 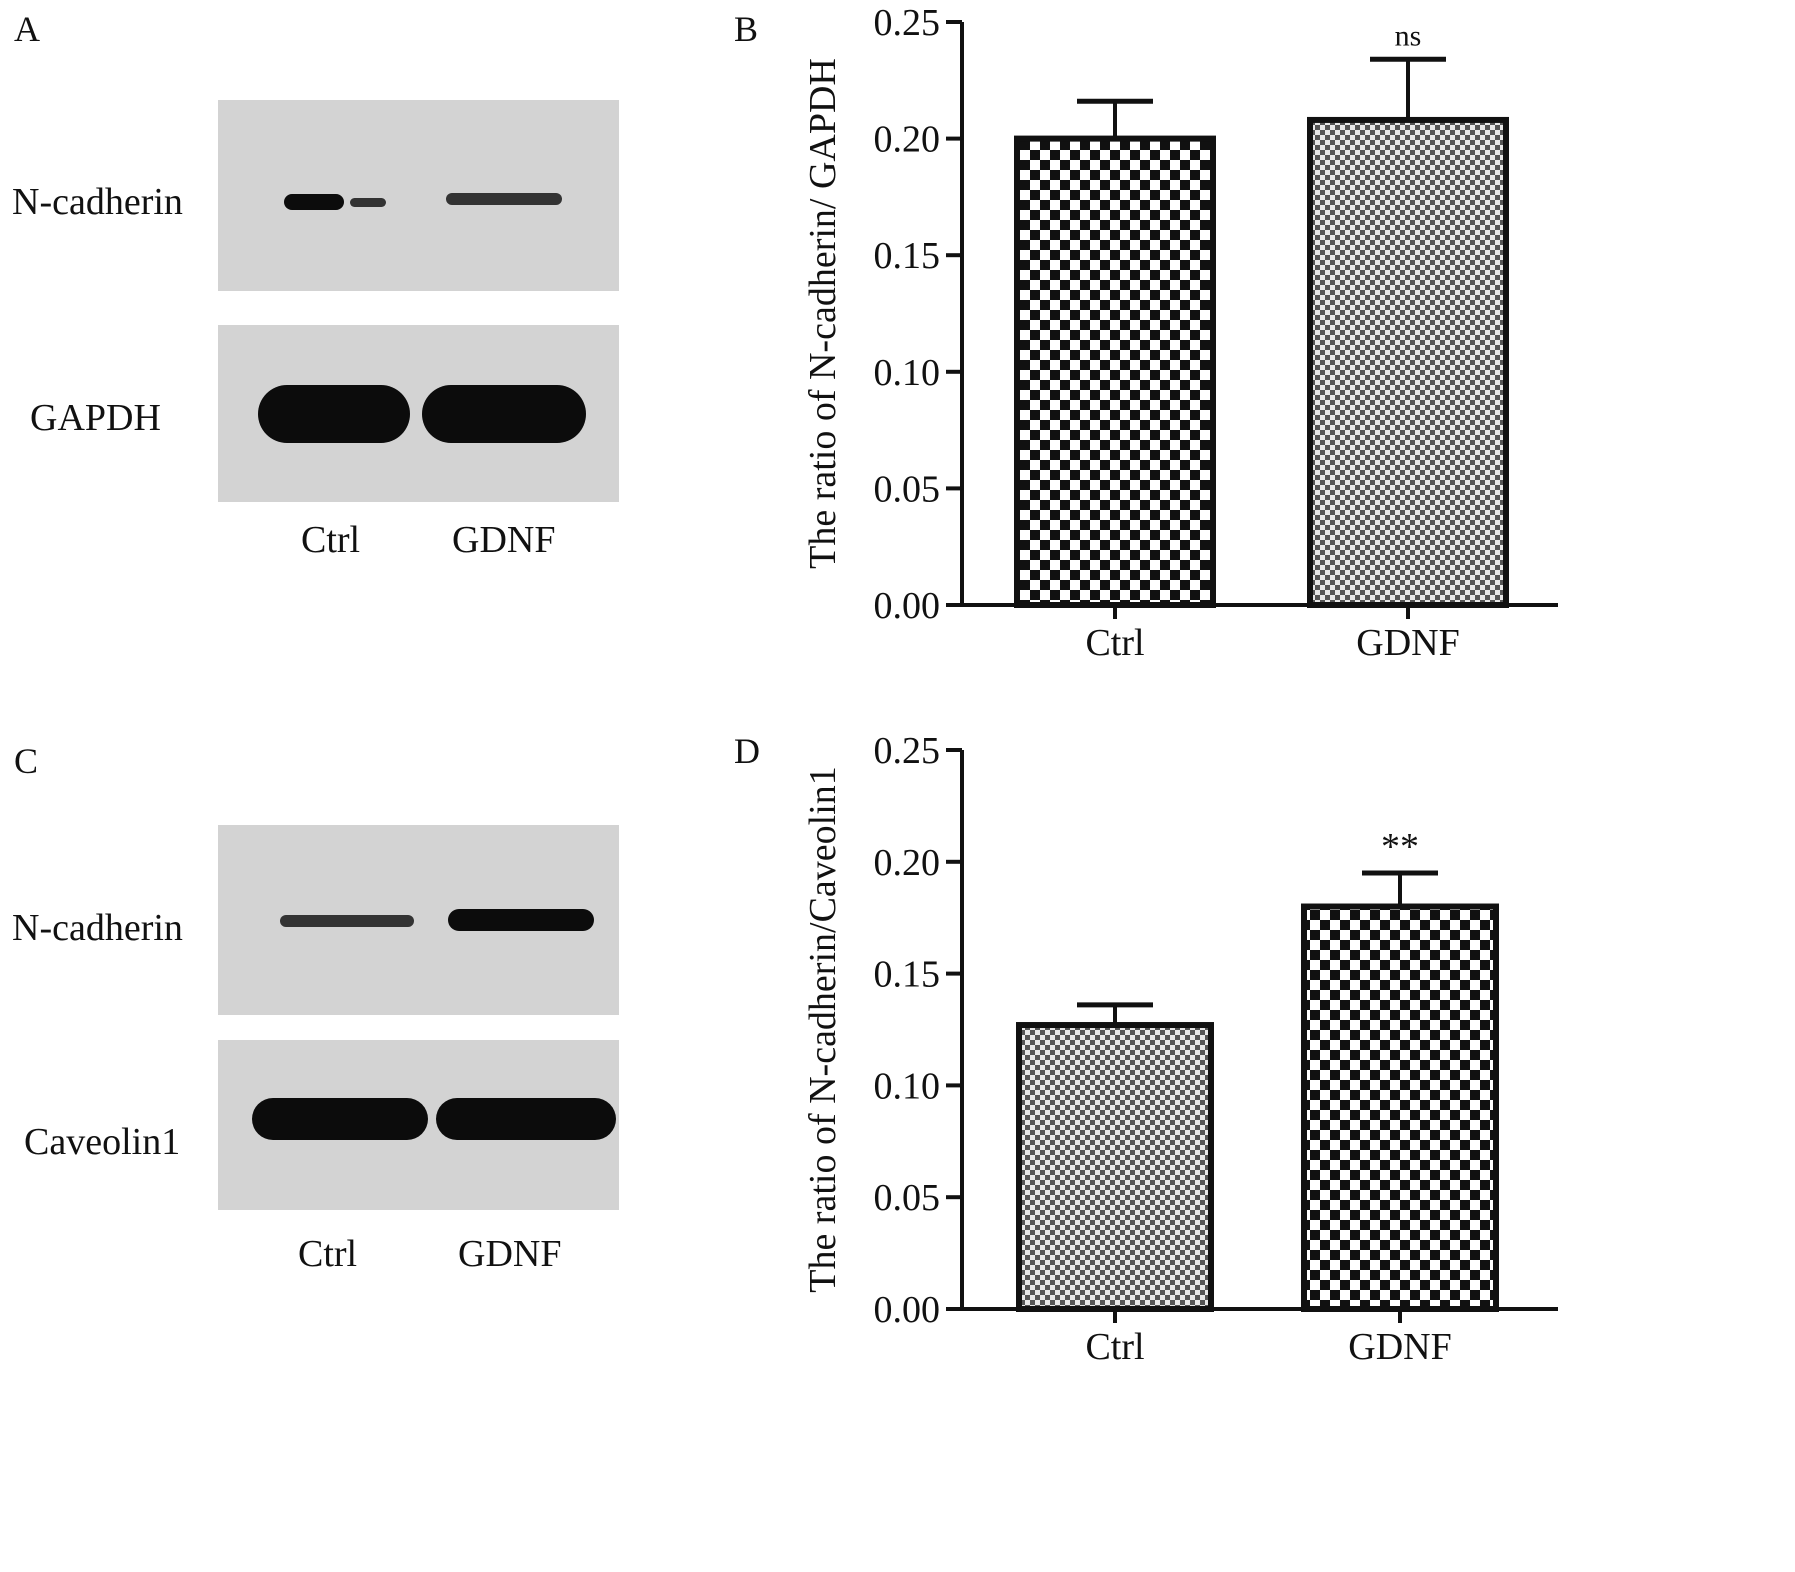 I want to click on band-a-ctrl-faint, so click(x=368, y=202).